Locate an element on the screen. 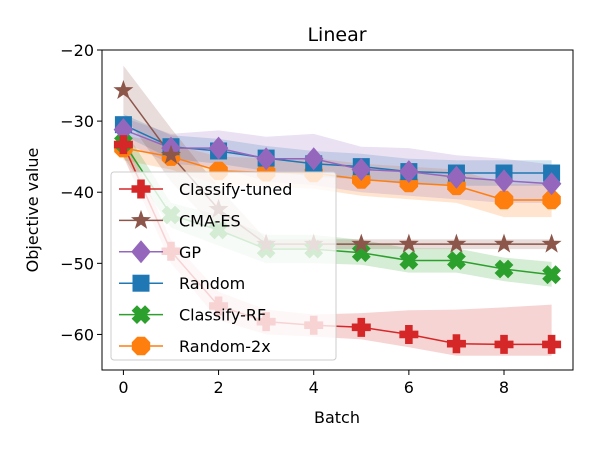 The width and height of the screenshot is (600, 450). legend-label-gp: GP is located at coordinates (190, 252).